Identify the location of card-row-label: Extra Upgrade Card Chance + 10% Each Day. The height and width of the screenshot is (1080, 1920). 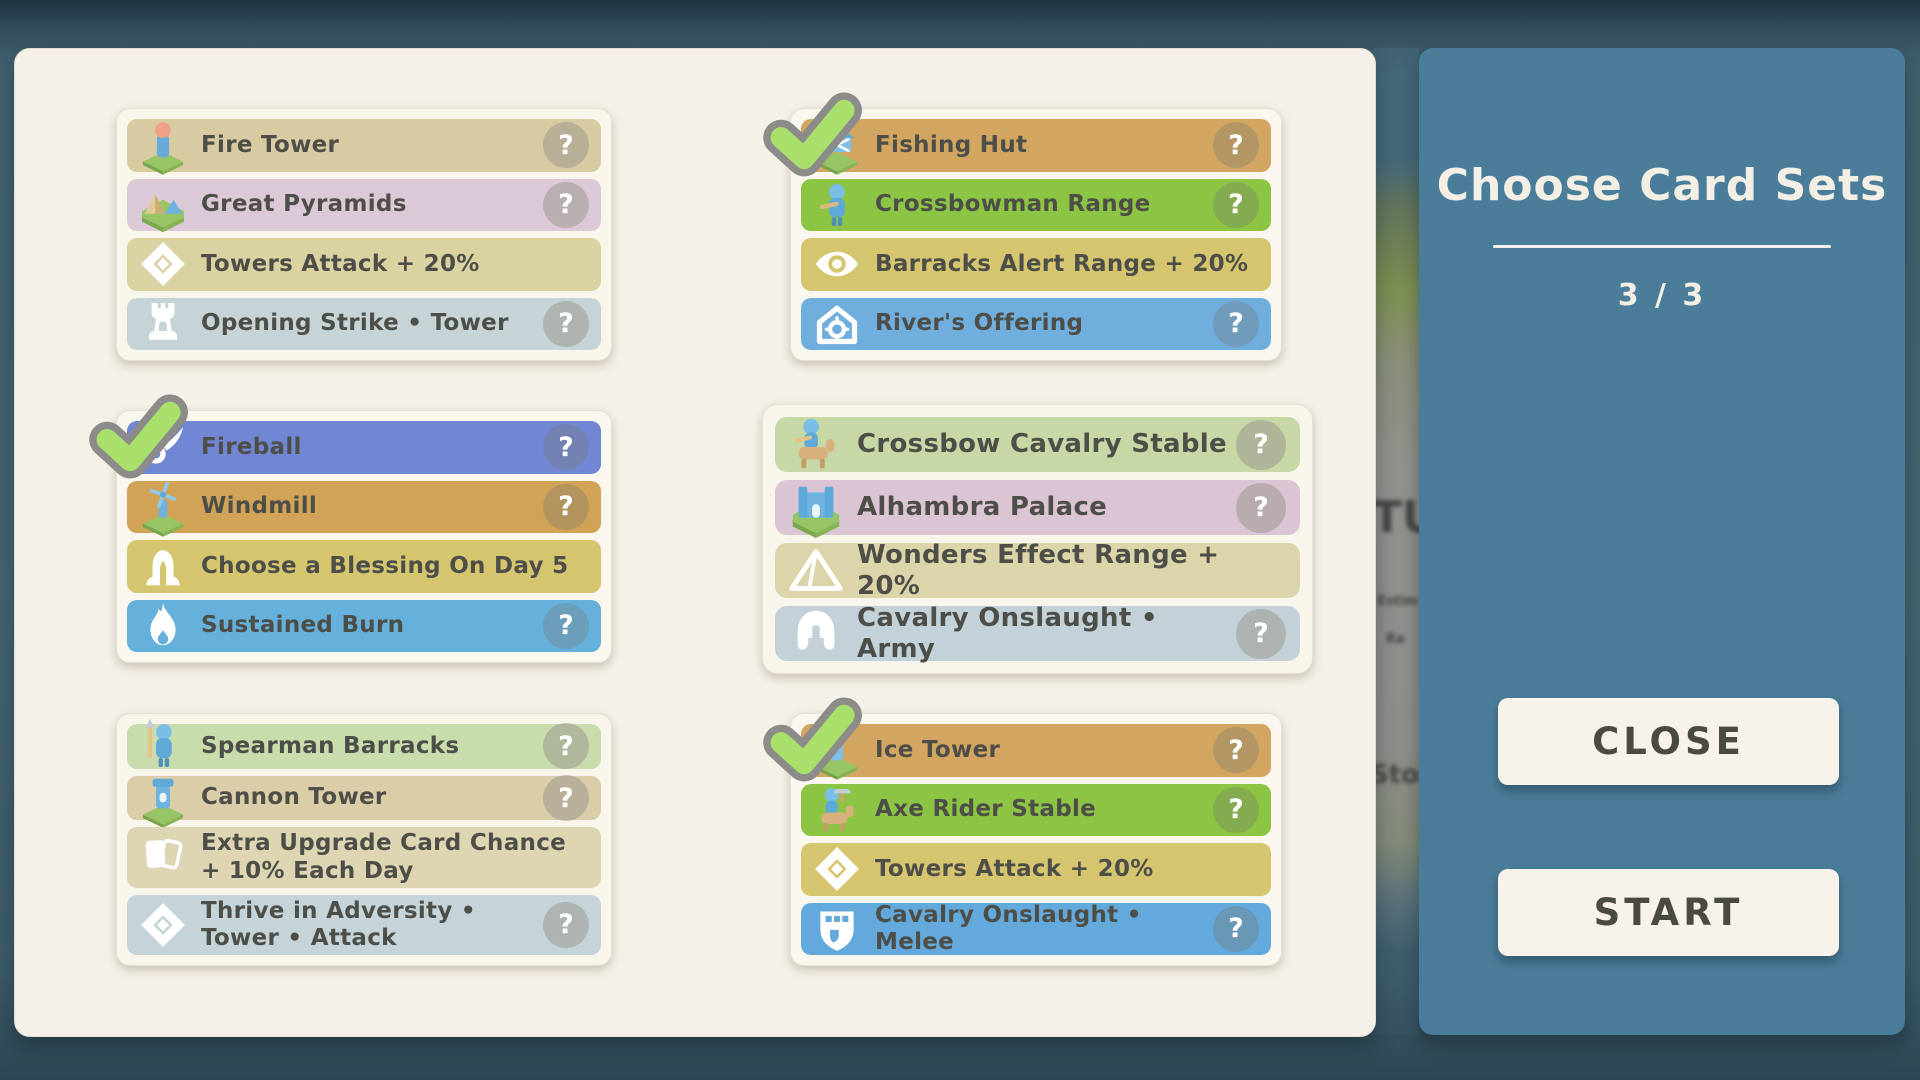
(384, 857).